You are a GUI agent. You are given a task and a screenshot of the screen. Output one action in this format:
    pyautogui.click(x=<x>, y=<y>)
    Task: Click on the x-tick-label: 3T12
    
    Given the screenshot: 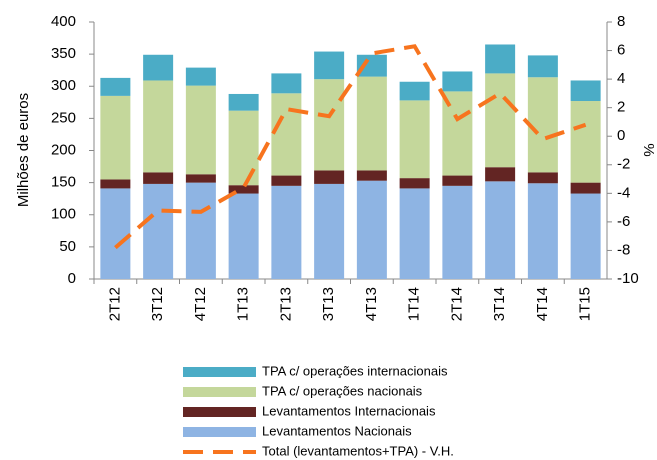 What is the action you would take?
    pyautogui.click(x=157, y=304)
    